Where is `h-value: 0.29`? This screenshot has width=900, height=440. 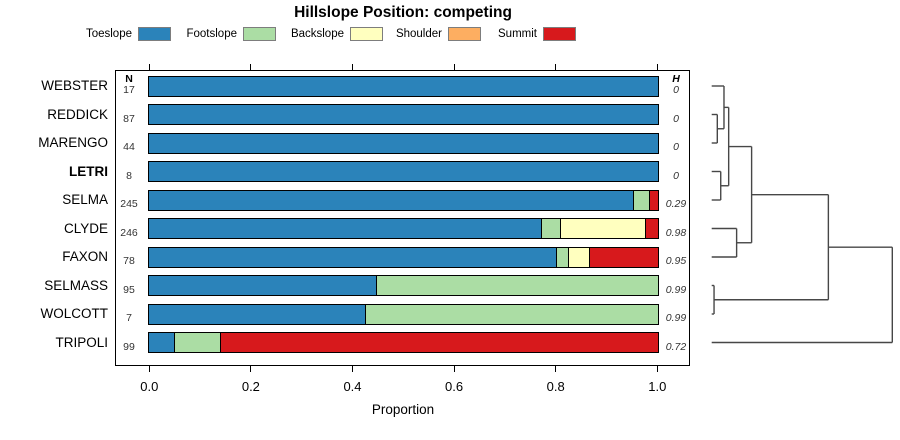
h-value: 0.29 is located at coordinates (676, 204).